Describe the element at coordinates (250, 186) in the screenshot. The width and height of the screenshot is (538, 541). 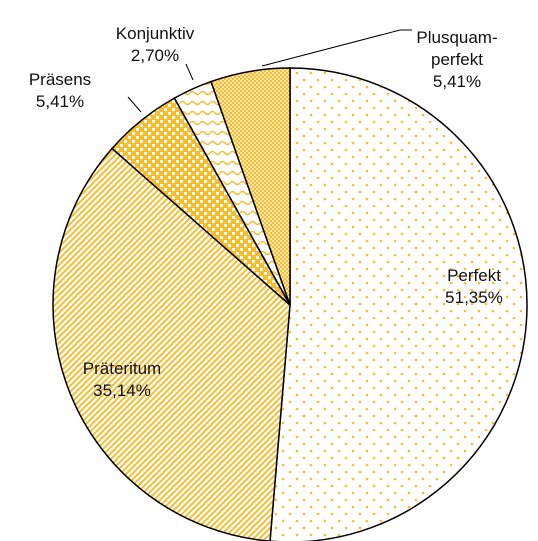
I see `pie-slice` at that location.